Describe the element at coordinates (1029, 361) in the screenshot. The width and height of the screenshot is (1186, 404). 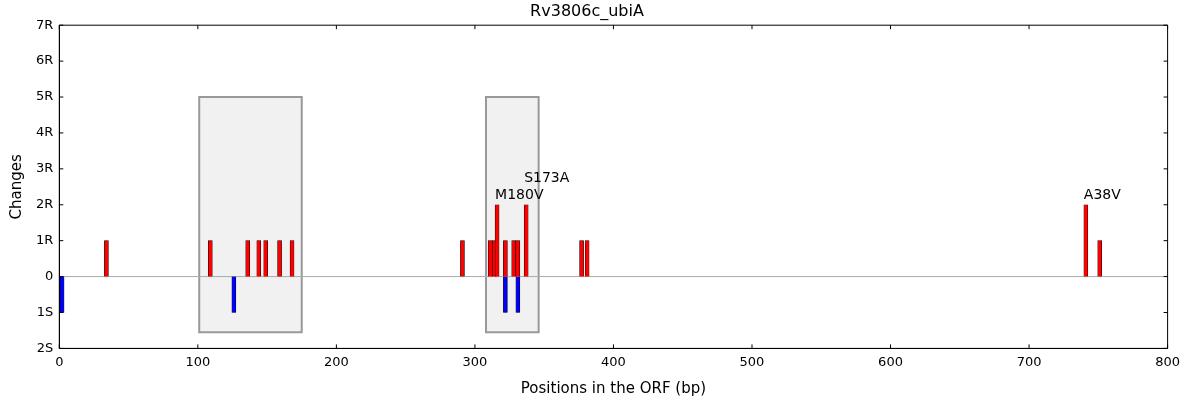
I see `x-tick-label: 700` at that location.